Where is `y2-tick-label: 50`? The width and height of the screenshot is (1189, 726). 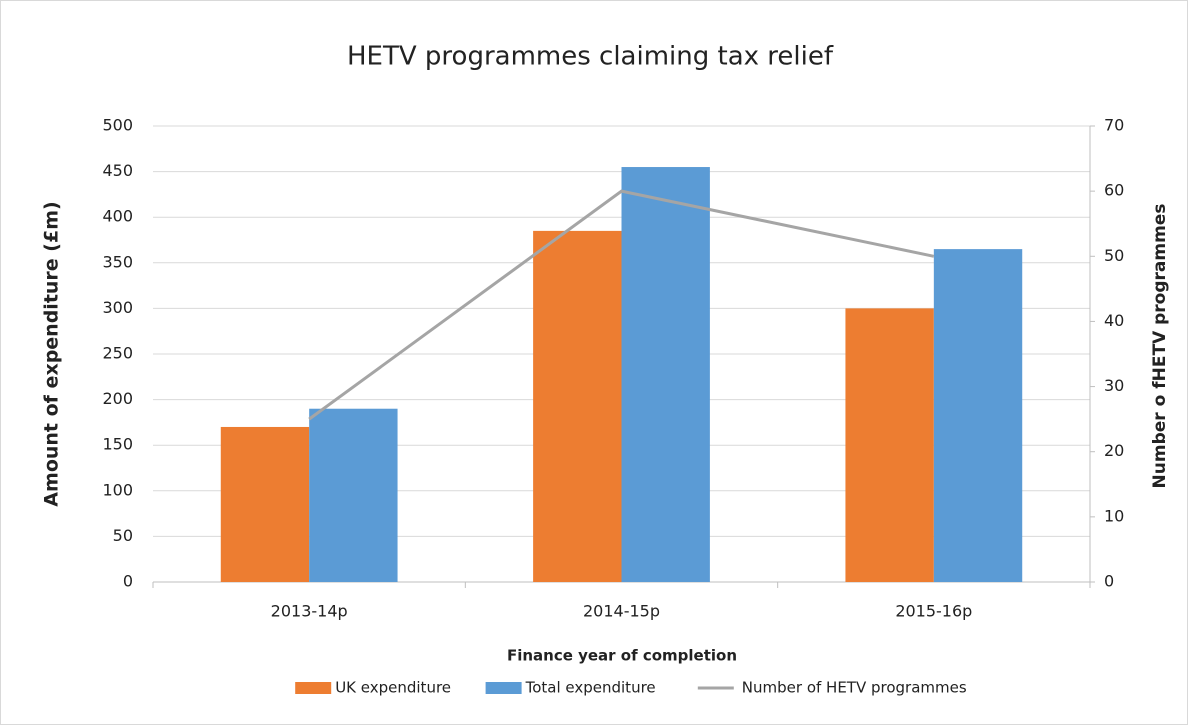 y2-tick-label: 50 is located at coordinates (1114, 255).